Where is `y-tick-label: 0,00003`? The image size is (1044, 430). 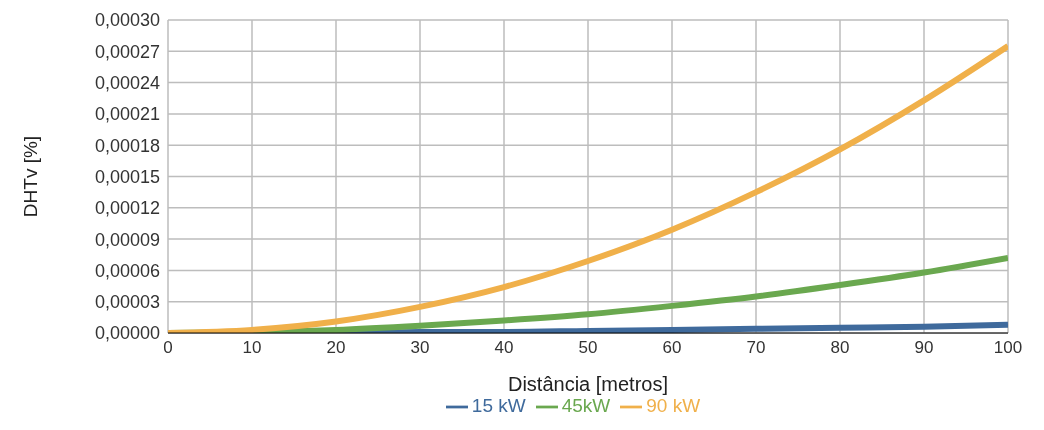 y-tick-label: 0,00003 is located at coordinates (127, 302).